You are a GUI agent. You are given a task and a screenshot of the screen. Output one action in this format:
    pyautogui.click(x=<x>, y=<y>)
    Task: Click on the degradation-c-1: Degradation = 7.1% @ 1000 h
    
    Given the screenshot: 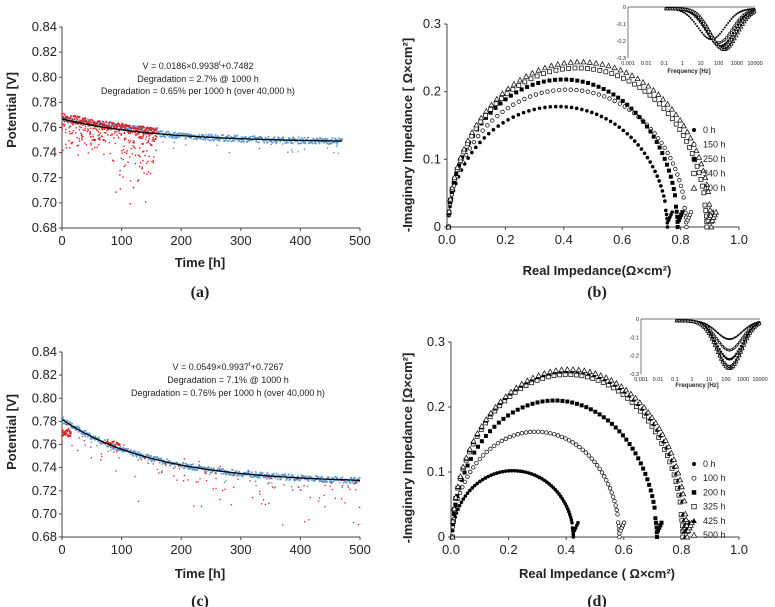 What is the action you would take?
    pyautogui.click(x=227, y=380)
    